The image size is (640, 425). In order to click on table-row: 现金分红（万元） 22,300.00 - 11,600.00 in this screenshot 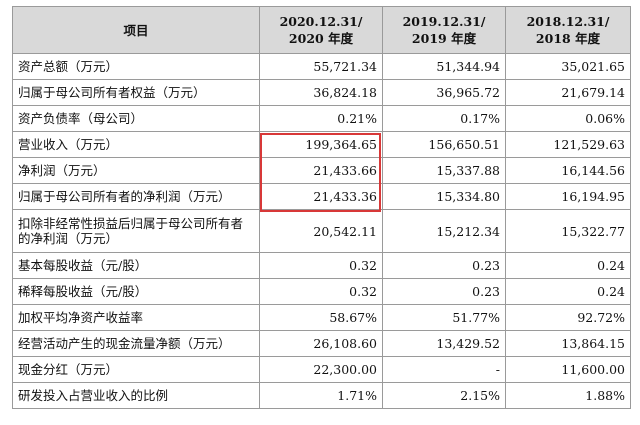, I will do `click(321, 369)`.